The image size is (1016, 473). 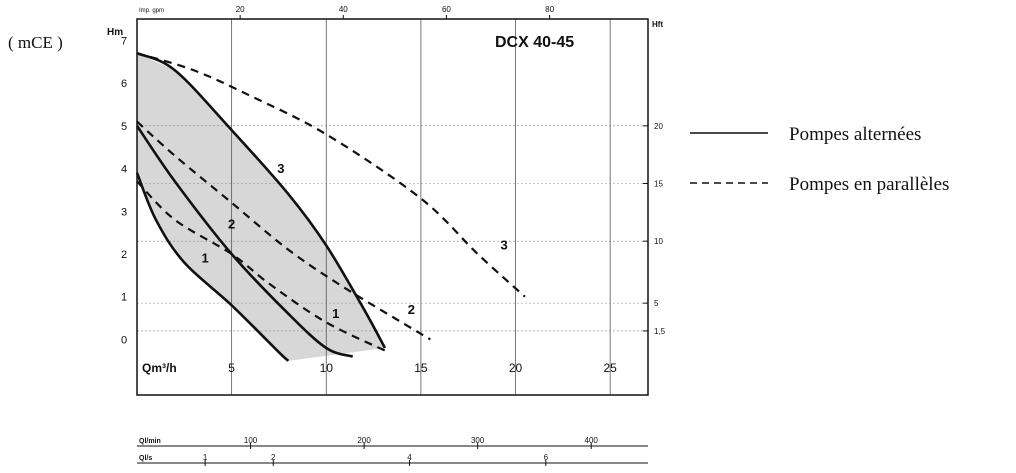 What do you see at coordinates (150, 441) in the screenshot?
I see `bottom-axis-label: Ql/min` at bounding box center [150, 441].